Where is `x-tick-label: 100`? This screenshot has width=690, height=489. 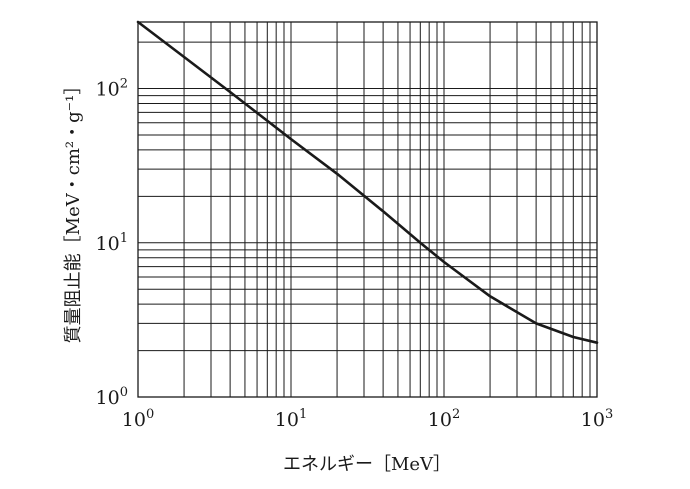 x-tick-label: 100 is located at coordinates (138, 419).